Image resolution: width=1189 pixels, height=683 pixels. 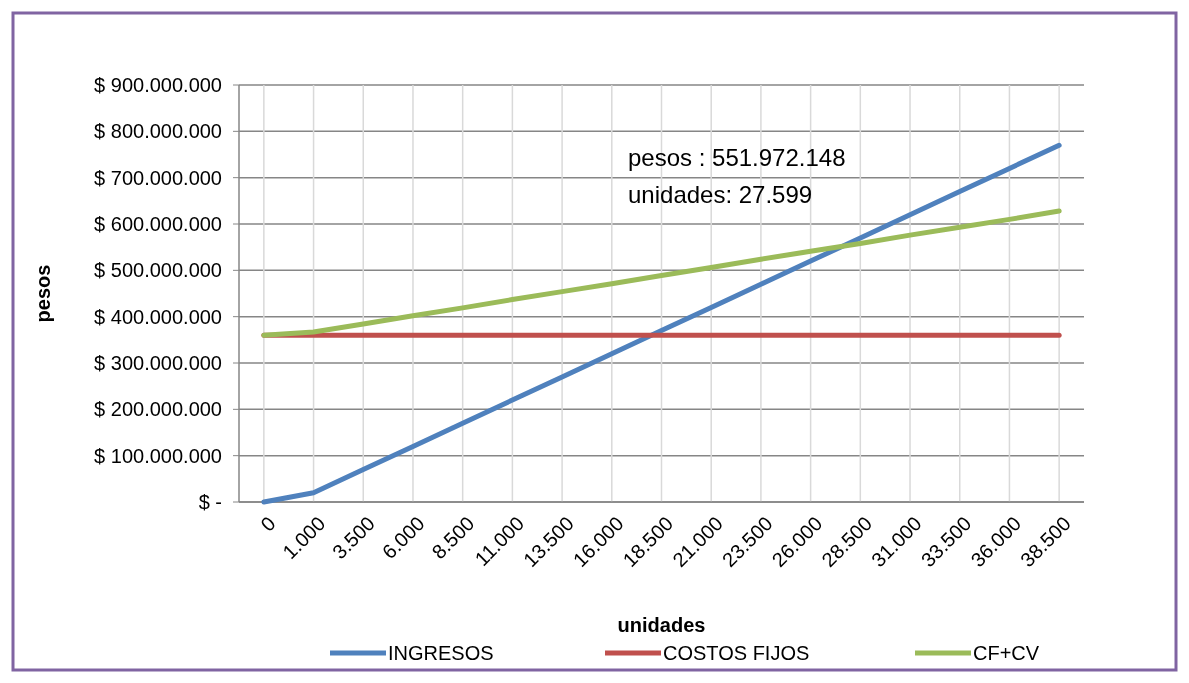 What do you see at coordinates (158, 363) in the screenshot?
I see `y-tick-label: $ 300.000.000` at bounding box center [158, 363].